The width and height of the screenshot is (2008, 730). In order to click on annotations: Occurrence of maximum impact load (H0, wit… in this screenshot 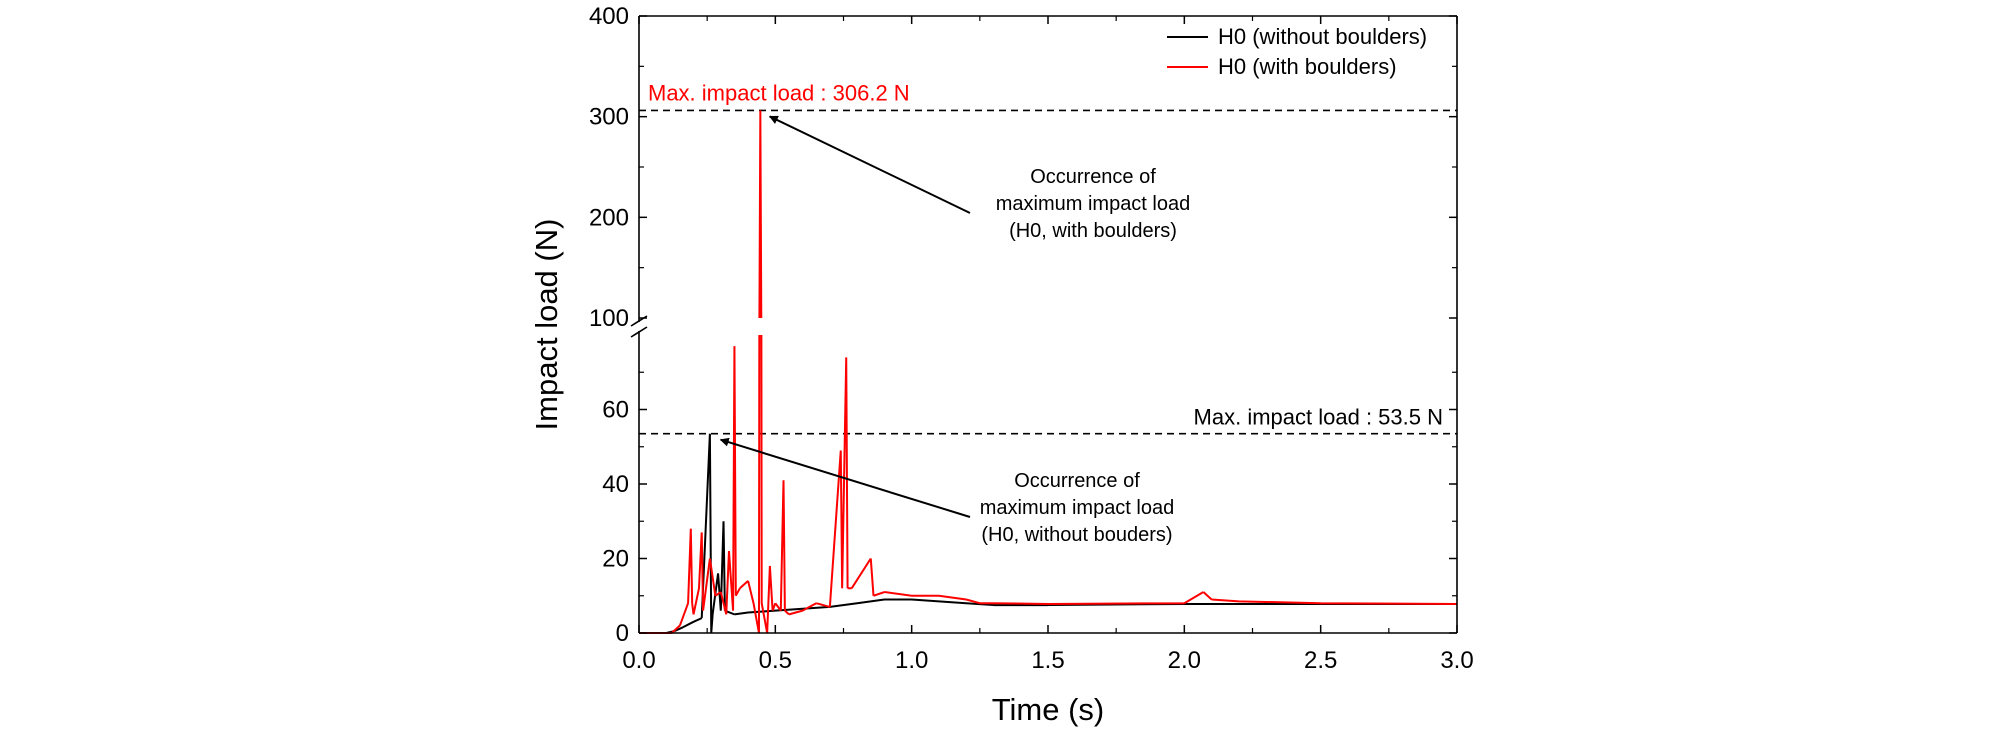, I will do `click(955, 330)`.